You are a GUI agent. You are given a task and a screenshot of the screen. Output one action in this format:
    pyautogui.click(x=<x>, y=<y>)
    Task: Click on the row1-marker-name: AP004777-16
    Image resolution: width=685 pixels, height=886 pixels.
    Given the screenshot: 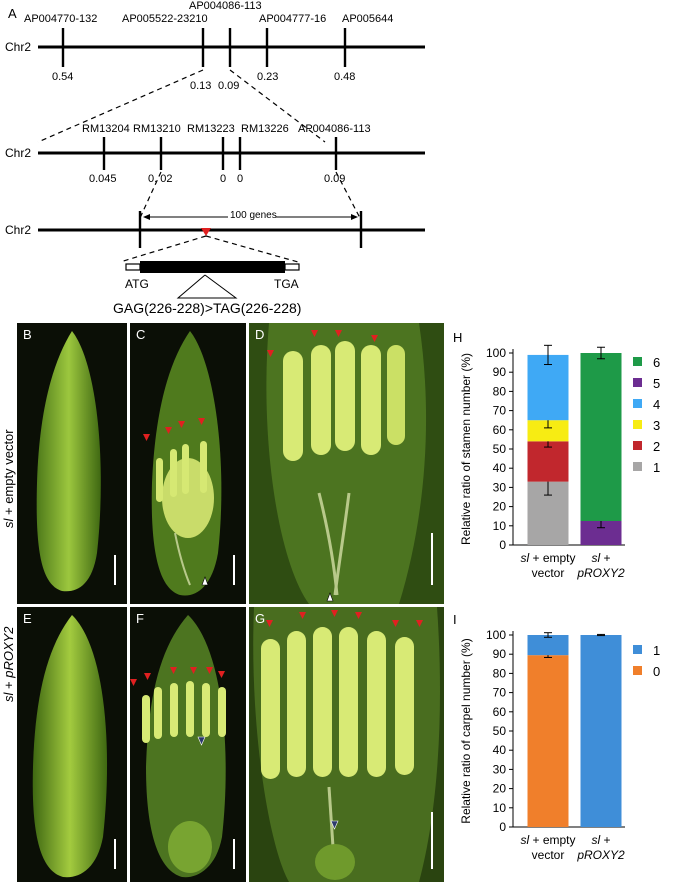 What is the action you would take?
    pyautogui.click(x=293, y=19)
    